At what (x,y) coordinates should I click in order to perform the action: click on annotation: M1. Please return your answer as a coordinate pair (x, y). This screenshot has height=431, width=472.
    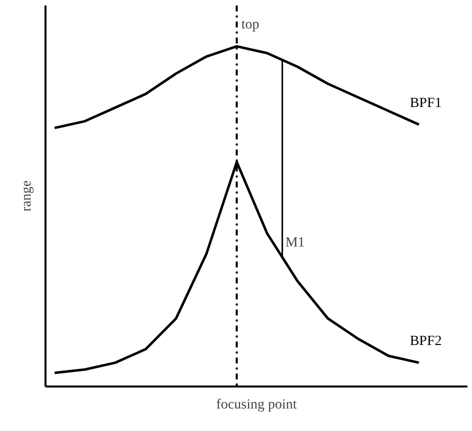
    Looking at the image, I should click on (295, 242).